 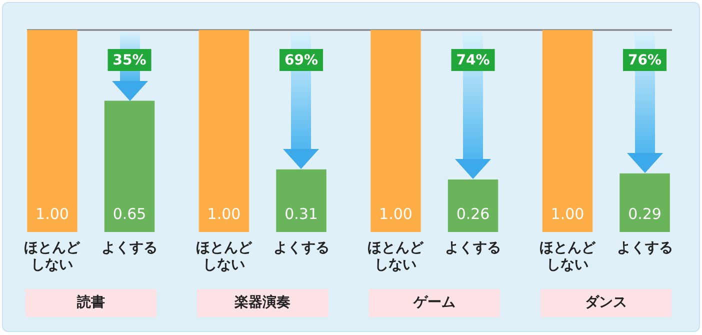 I want to click on data-label: 0.26, so click(x=473, y=214).